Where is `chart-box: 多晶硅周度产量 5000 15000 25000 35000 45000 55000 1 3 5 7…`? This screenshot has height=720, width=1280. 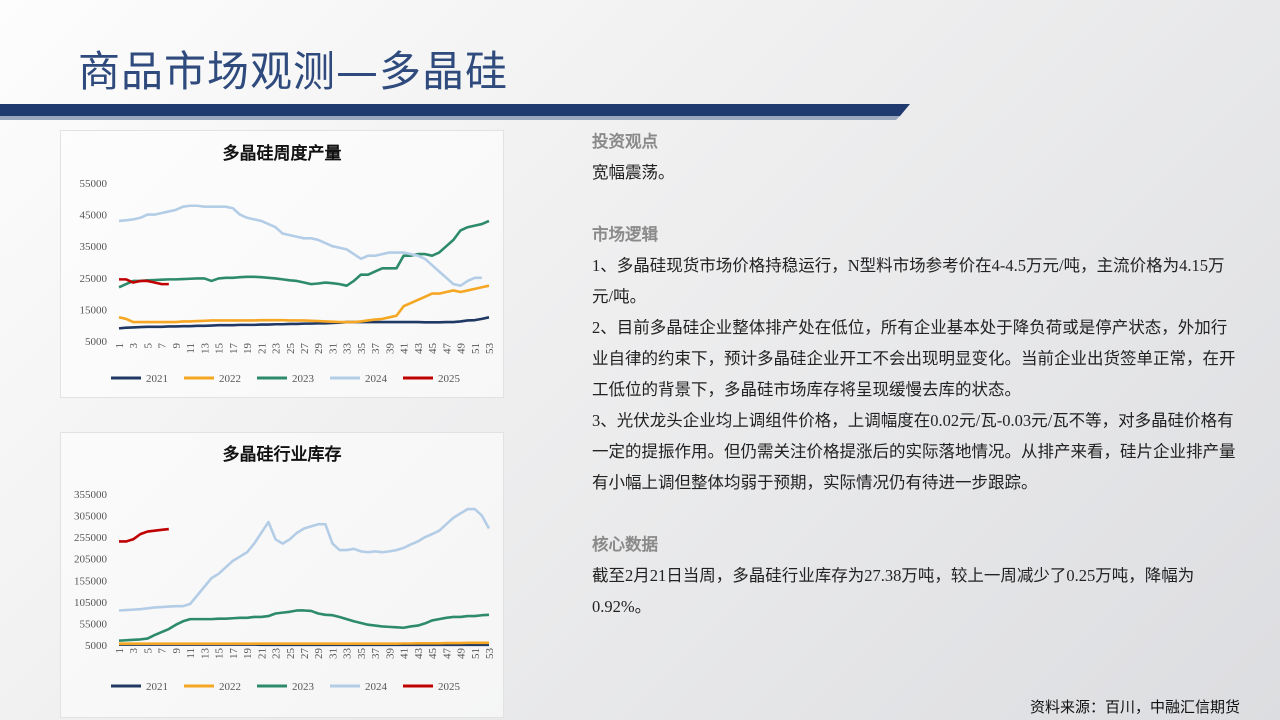 chart-box: 多晶硅周度产量 5000 15000 25000 35000 45000 55000 1 3 5 7… is located at coordinates (282, 264).